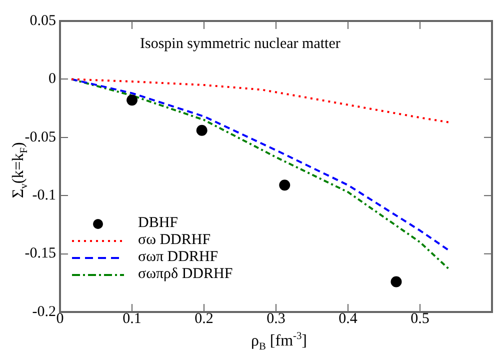 This screenshot has width=498, height=358. I want to click on x-tick-label: 0.4, so click(348, 318).